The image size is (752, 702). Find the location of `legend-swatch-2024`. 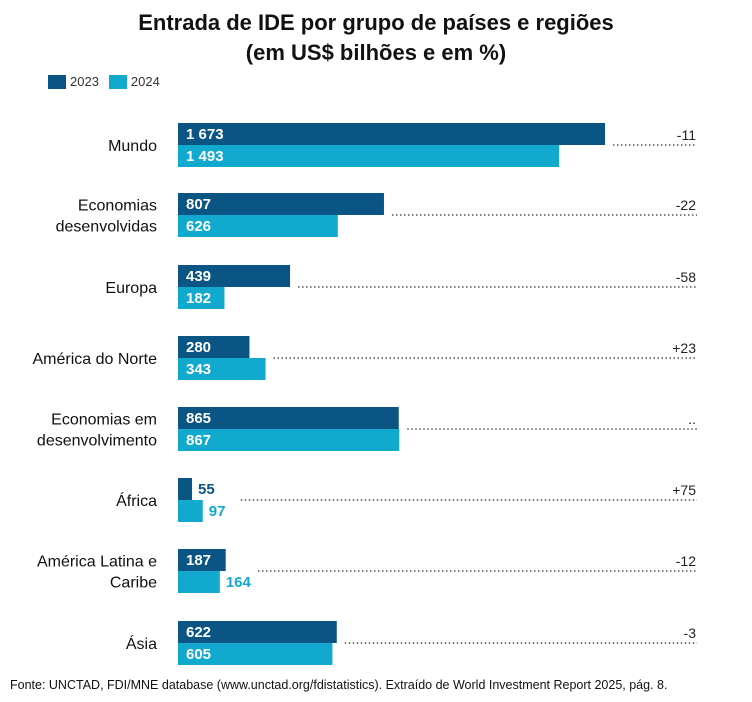

legend-swatch-2024 is located at coordinates (117, 81).